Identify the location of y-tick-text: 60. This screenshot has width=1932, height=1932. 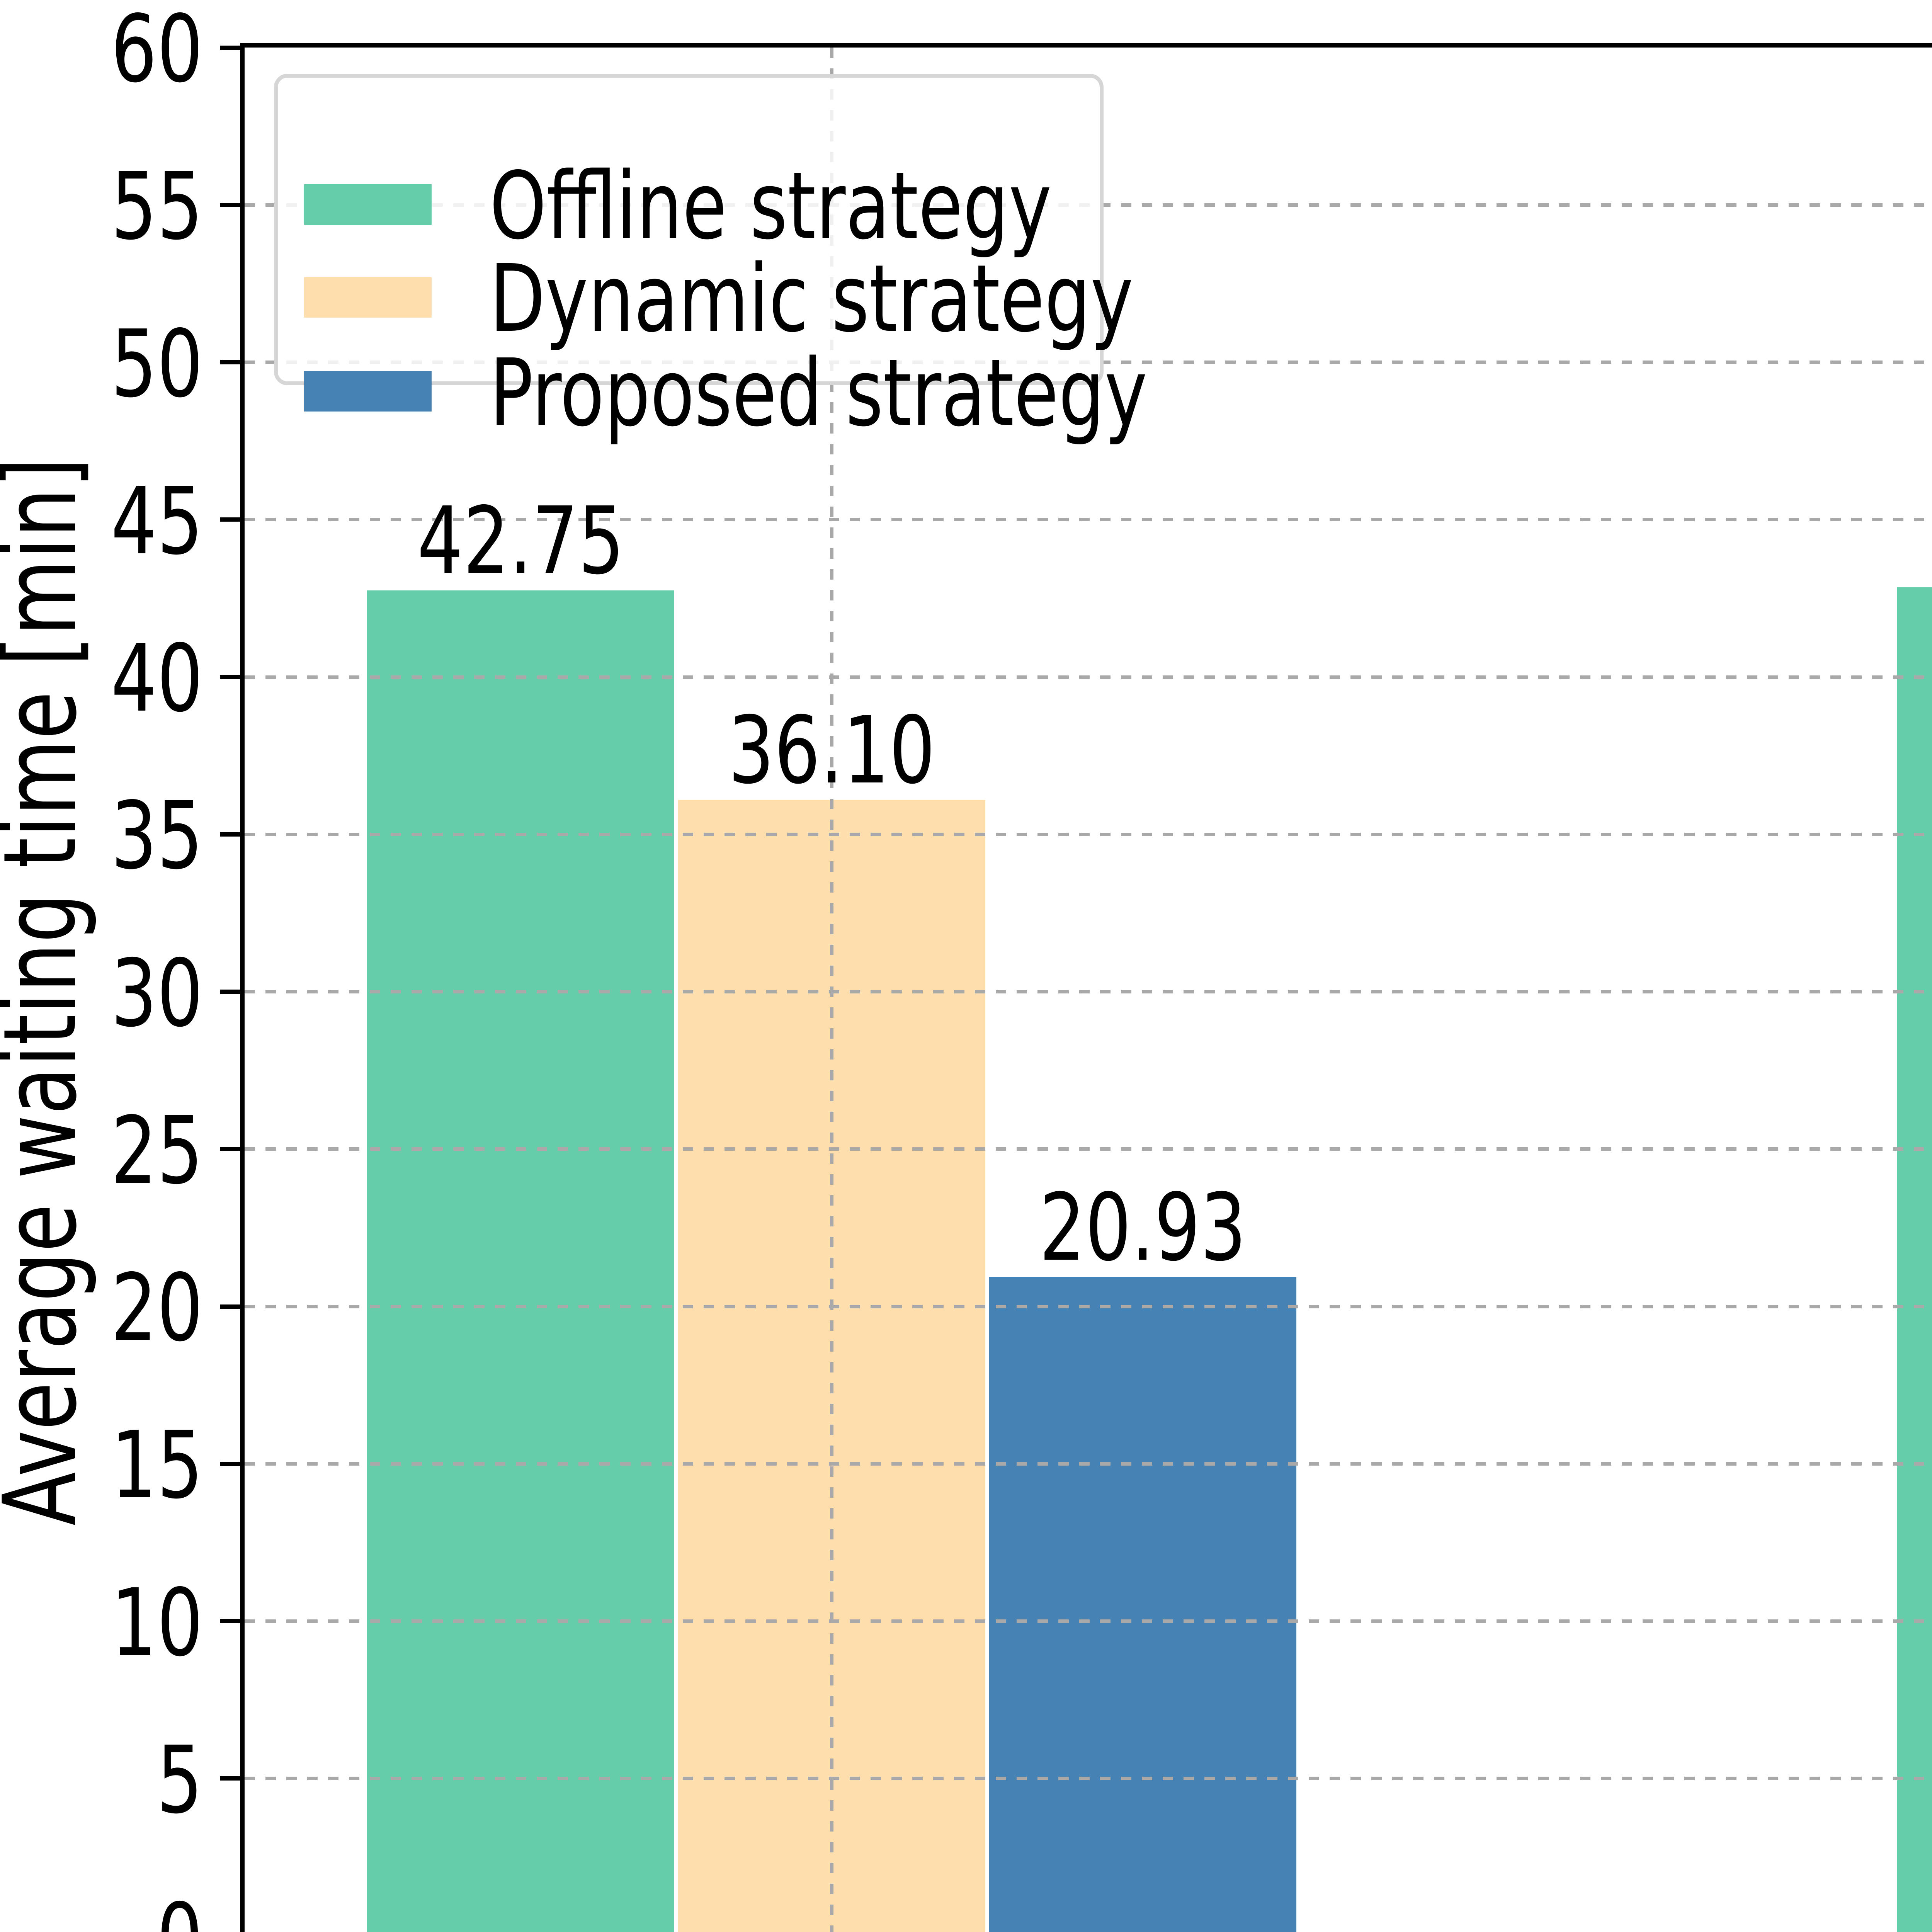
(157, 51).